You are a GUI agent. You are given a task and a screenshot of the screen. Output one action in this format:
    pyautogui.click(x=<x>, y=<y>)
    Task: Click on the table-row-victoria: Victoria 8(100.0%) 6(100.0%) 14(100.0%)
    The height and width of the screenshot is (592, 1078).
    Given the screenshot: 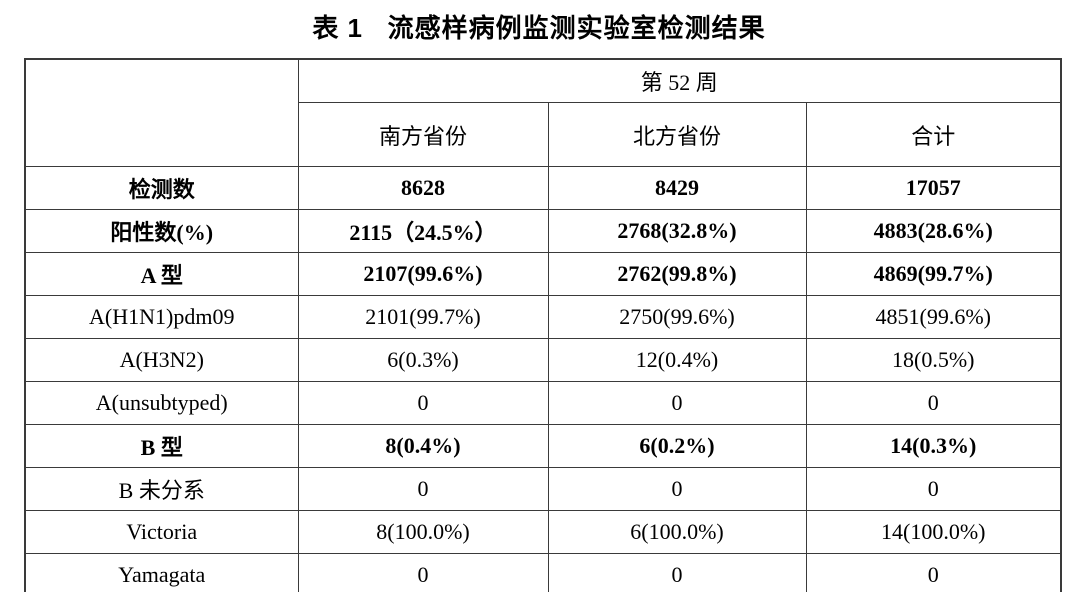 What is the action you would take?
    pyautogui.click(x=543, y=532)
    